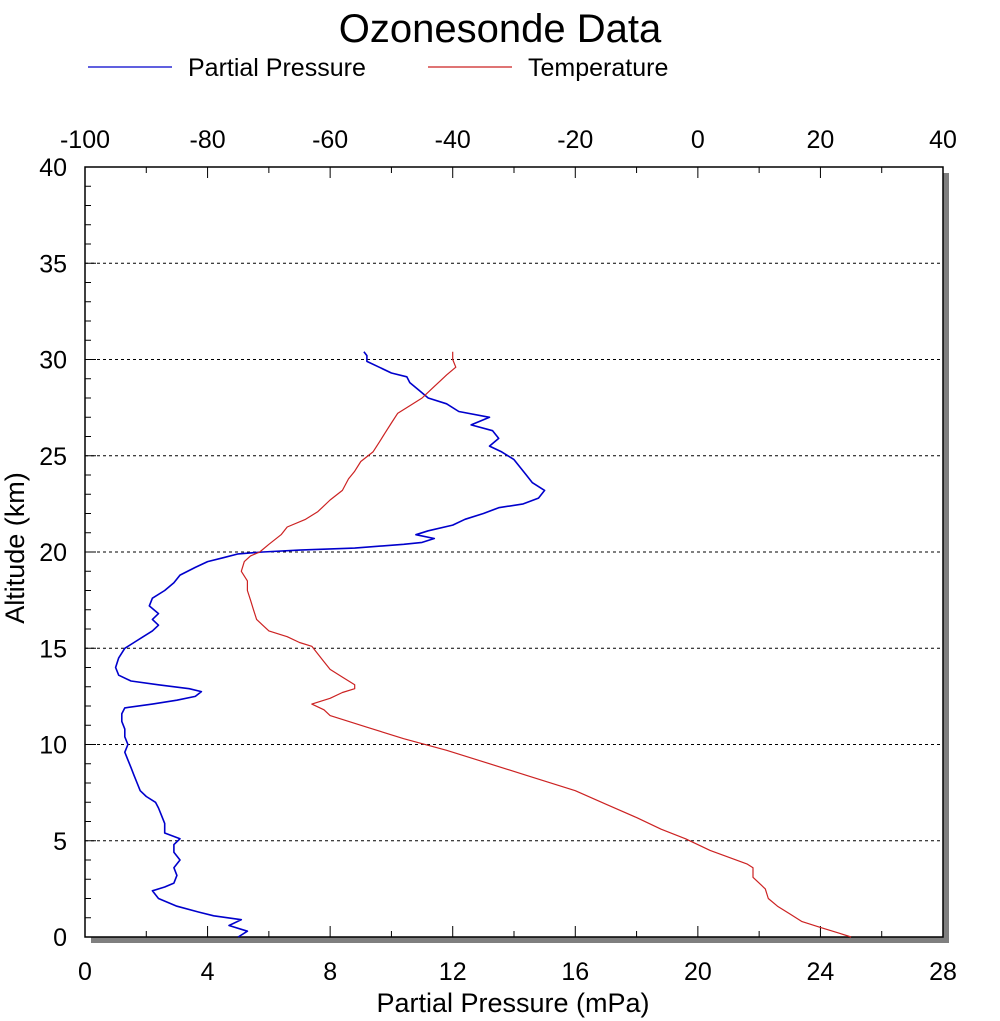  I want to click on frame-shadow-bottom, so click(520, 940).